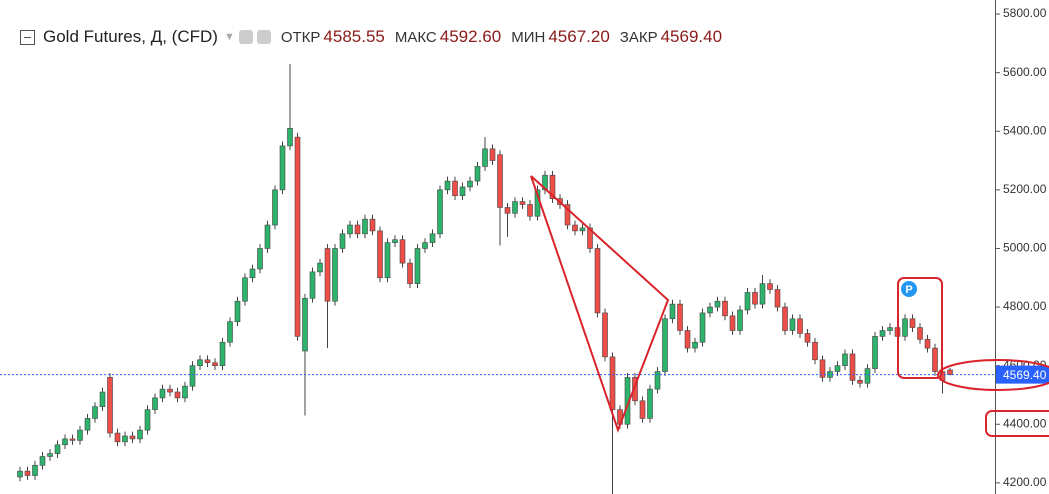  What do you see at coordinates (1025, 423) in the screenshot?
I see `y-tick-label: 4400.00` at bounding box center [1025, 423].